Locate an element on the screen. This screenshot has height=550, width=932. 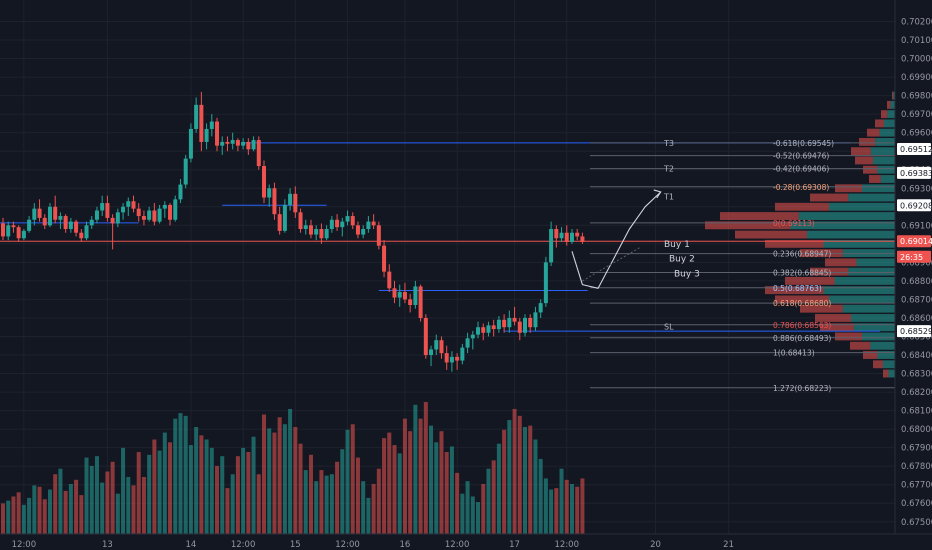
fib-level-label: 0.382(0.68845) is located at coordinates (802, 273).